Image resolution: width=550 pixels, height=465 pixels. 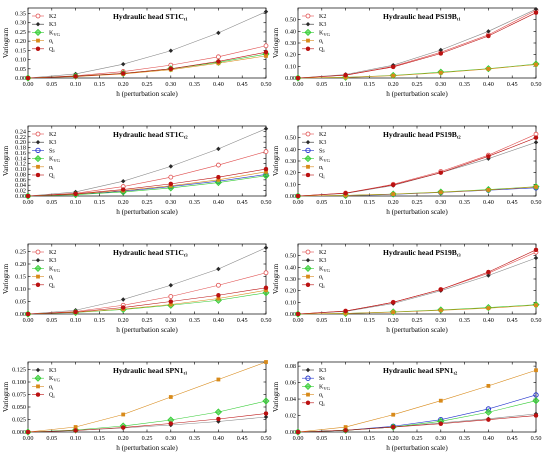 What do you see at coordinates (20, 191) in the screenshot?
I see `y-tick-label: 0.02` at bounding box center [20, 191].